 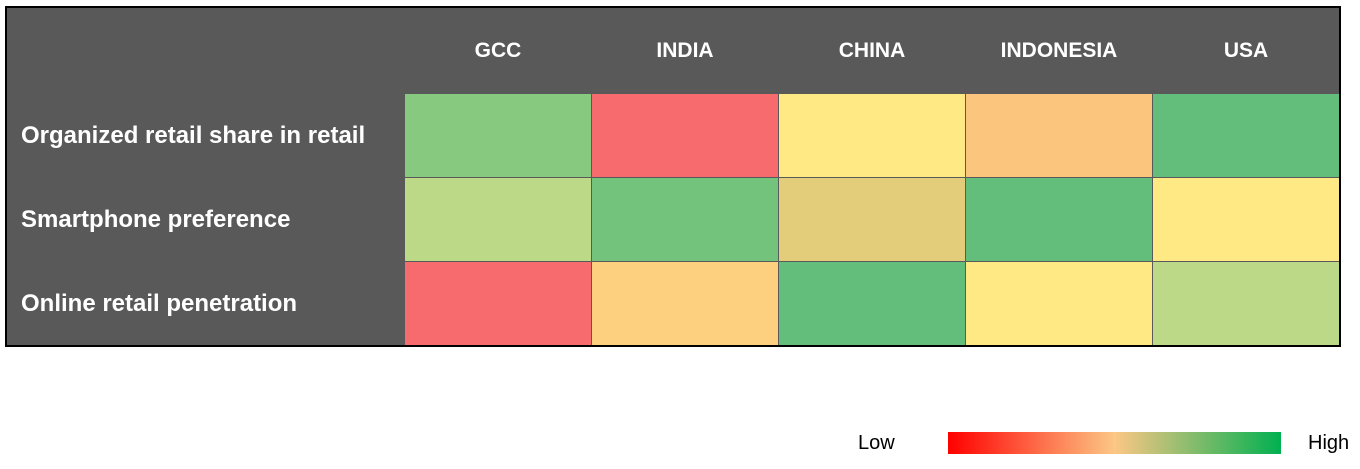 I want to click on column-header-india: INDIA, so click(x=685, y=50).